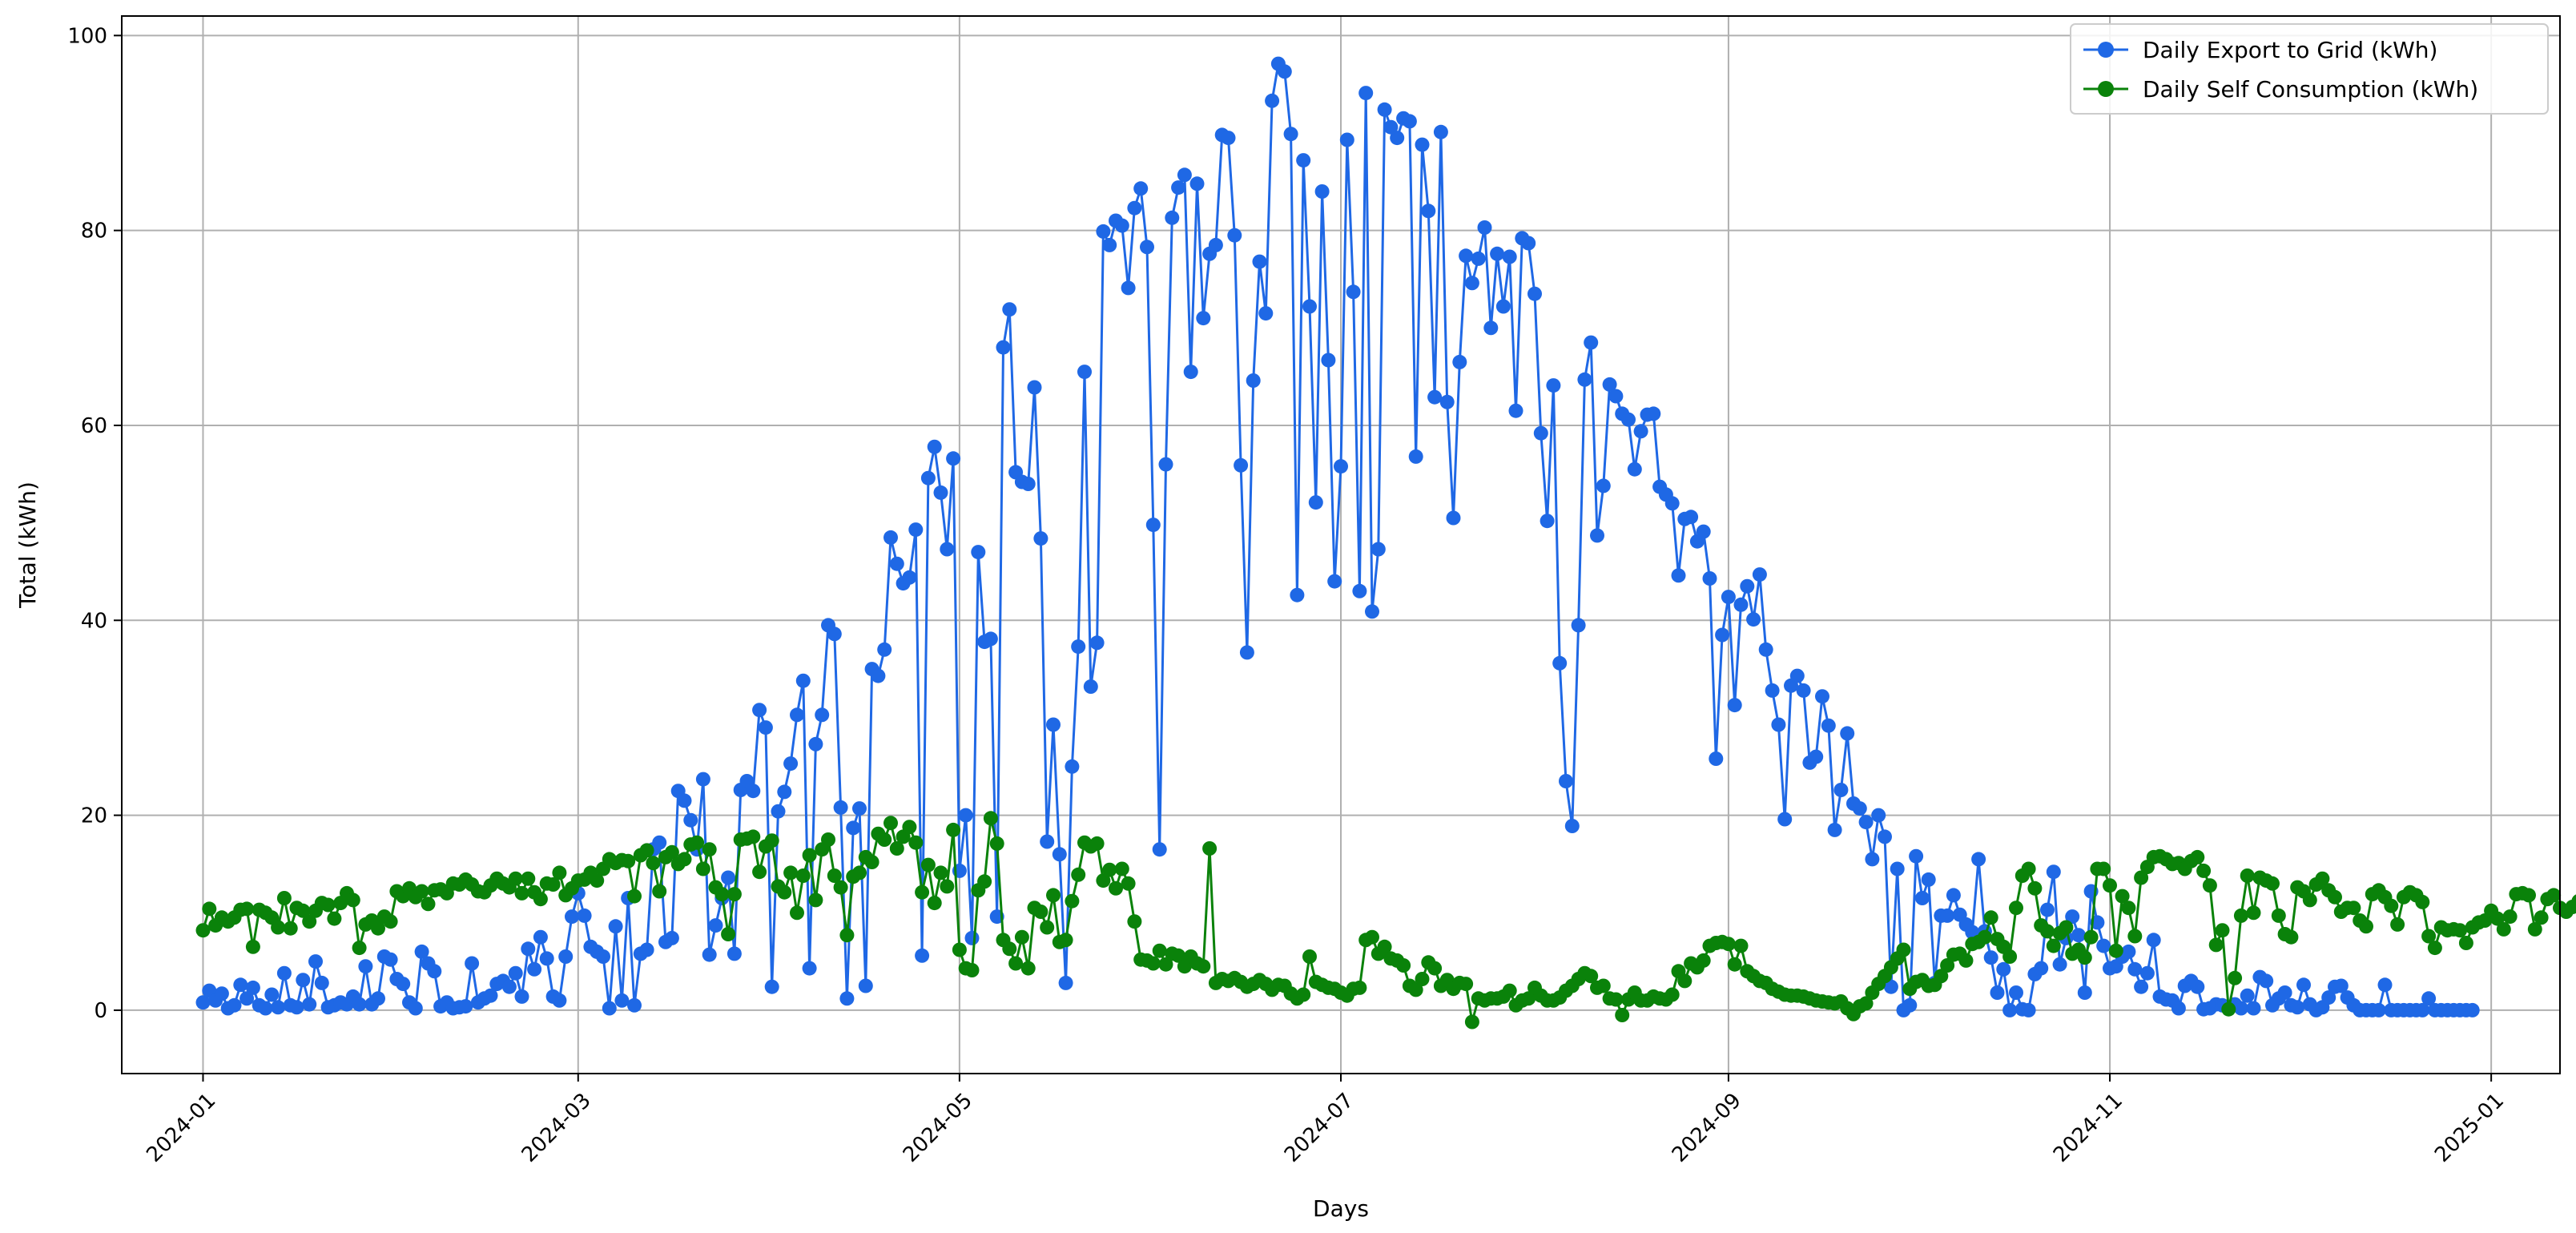  I want to click on legend-marker-export, so click(2106, 50).